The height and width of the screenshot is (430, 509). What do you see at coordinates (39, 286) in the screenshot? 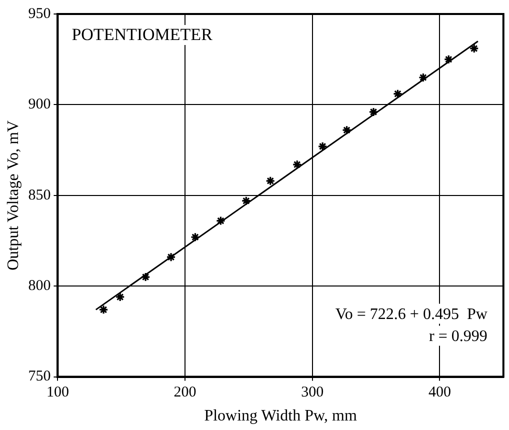
I see `y-tick-label: 800` at bounding box center [39, 286].